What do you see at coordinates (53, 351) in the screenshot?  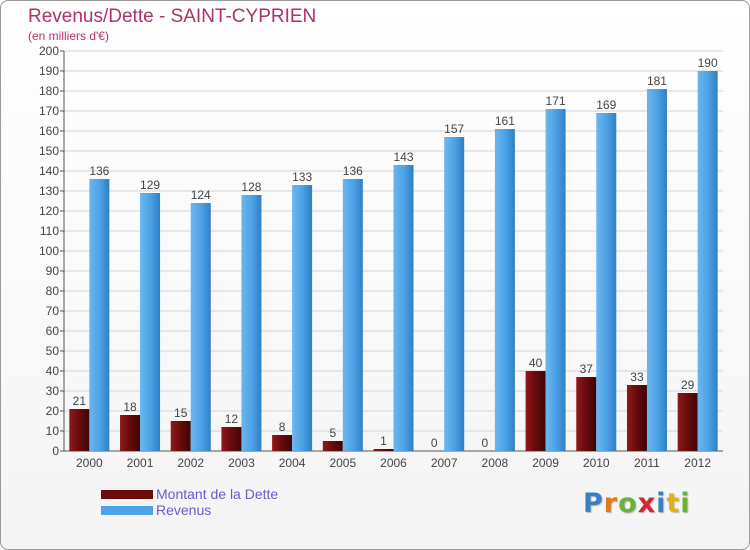 I see `y-tick-label: 50` at bounding box center [53, 351].